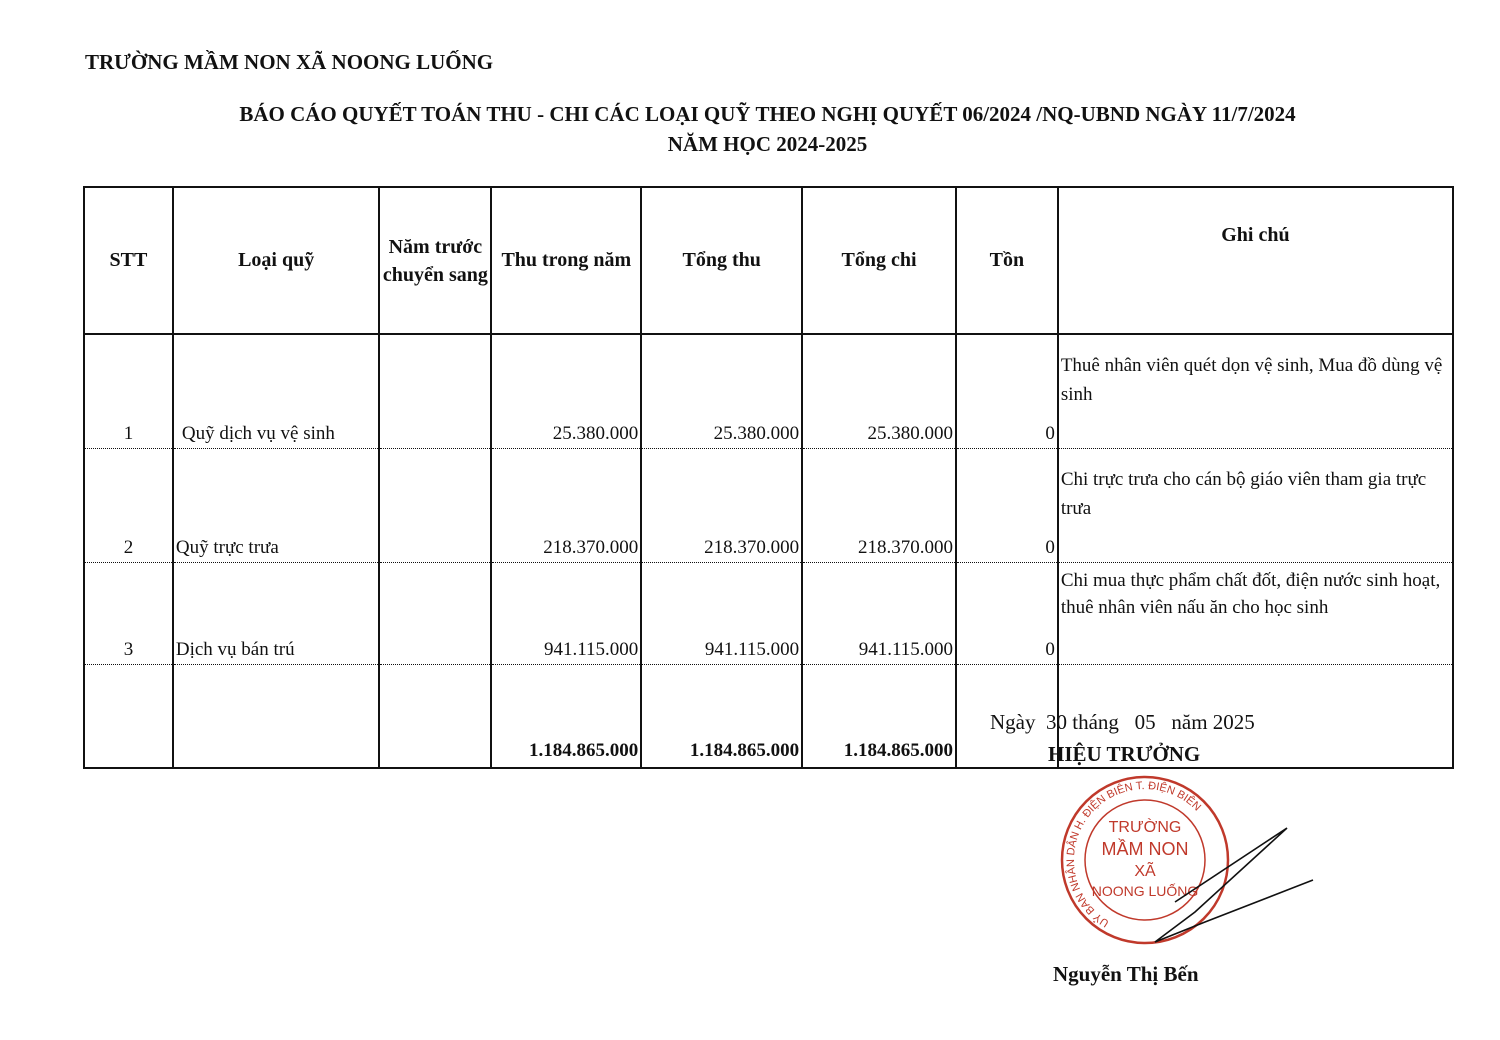 This screenshot has width=1500, height=1040. What do you see at coordinates (1145, 870) in the screenshot?
I see `seal-text: XÃ` at bounding box center [1145, 870].